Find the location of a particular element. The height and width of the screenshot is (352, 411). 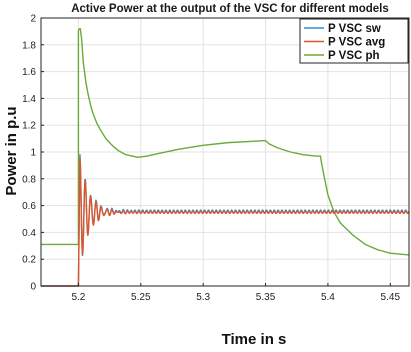

y-tick-label: 1 is located at coordinates (33, 153).